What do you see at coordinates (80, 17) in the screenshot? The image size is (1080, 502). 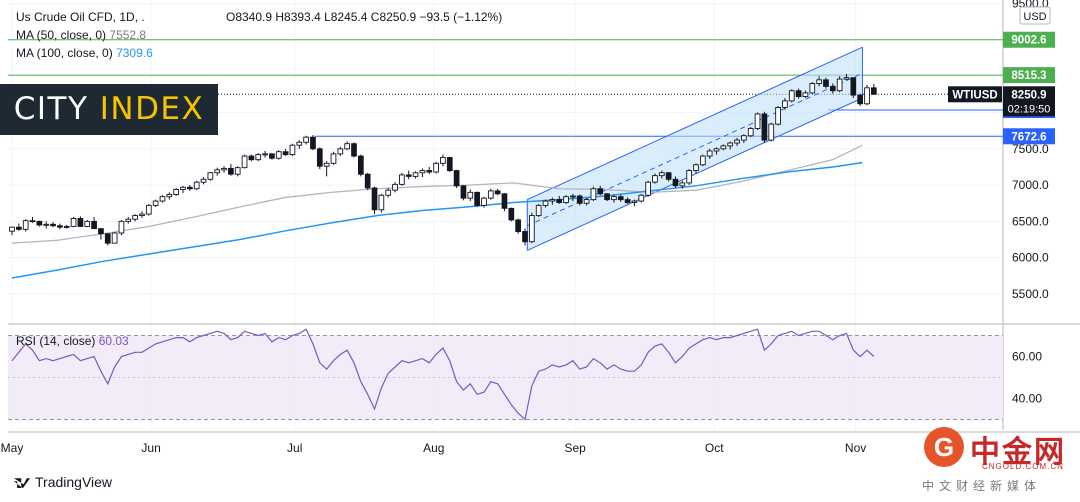 I see `symbol-title: Us Crude Oil CFD, 1D, .` at bounding box center [80, 17].